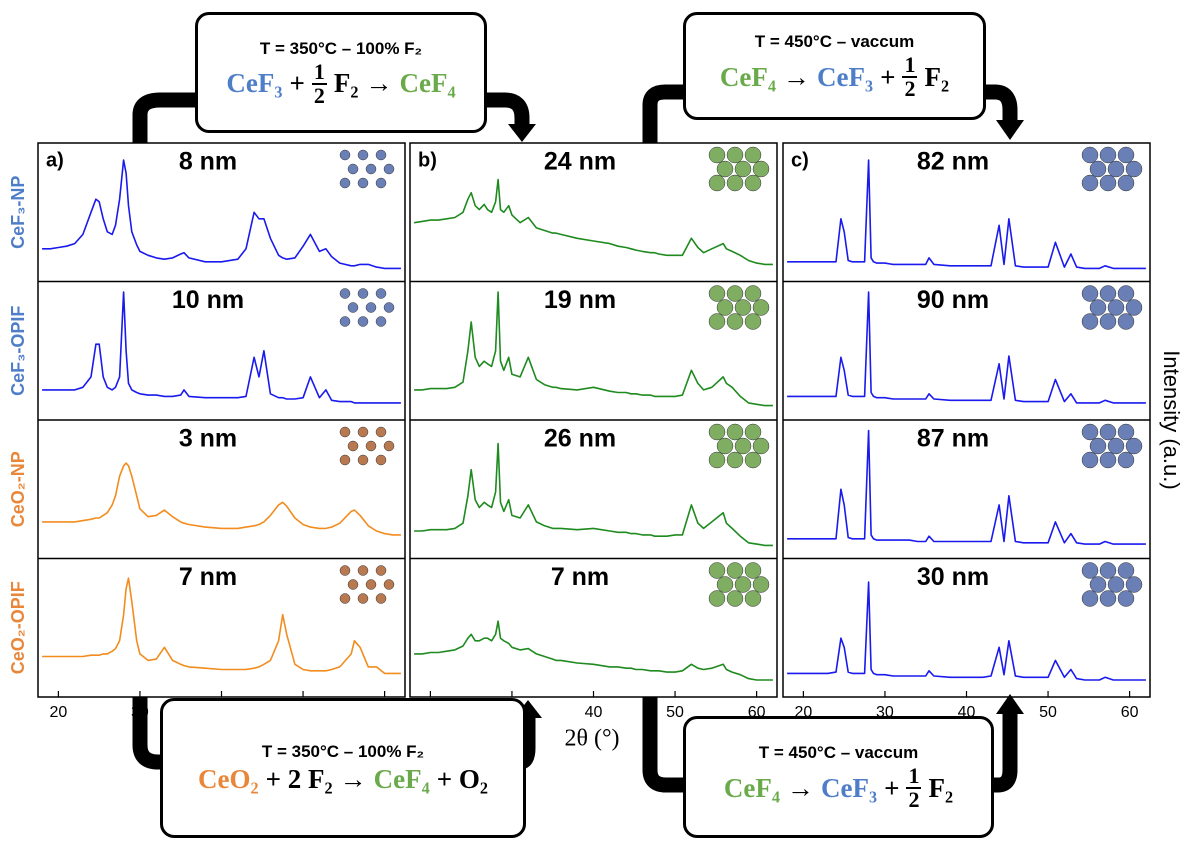 The image size is (1188, 843). What do you see at coordinates (343, 751) in the screenshot?
I see `reaction-condition: T = 350°C – 100% F₂` at bounding box center [343, 751].